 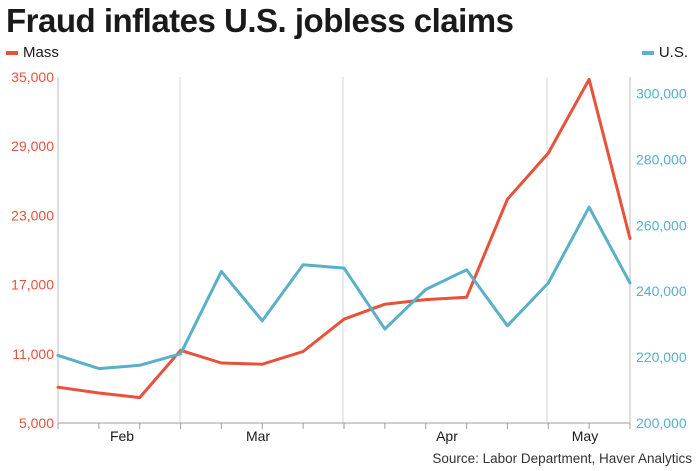 What do you see at coordinates (661, 423) in the screenshot?
I see `right-tick-label-0: 200,000` at bounding box center [661, 423].